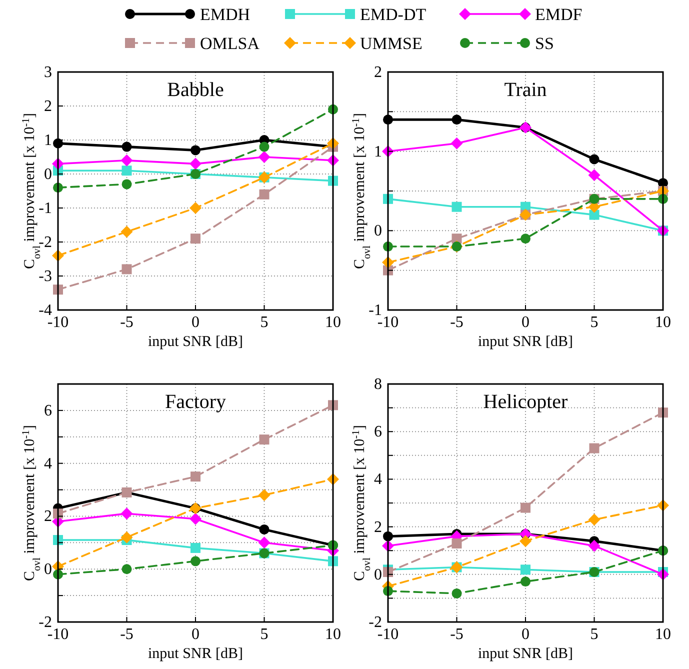 Image resolution: width=689 pixels, height=669 pixels. What do you see at coordinates (391, 43) in the screenshot?
I see `legend-label: UMMSE` at bounding box center [391, 43].